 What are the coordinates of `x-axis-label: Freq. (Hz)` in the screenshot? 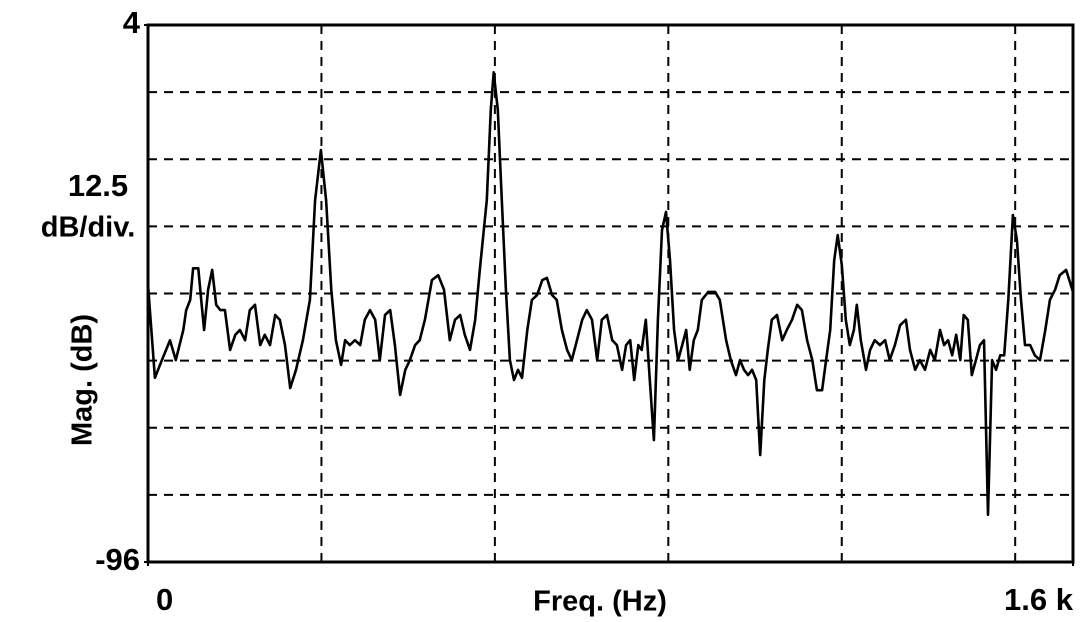 It's located at (600, 602).